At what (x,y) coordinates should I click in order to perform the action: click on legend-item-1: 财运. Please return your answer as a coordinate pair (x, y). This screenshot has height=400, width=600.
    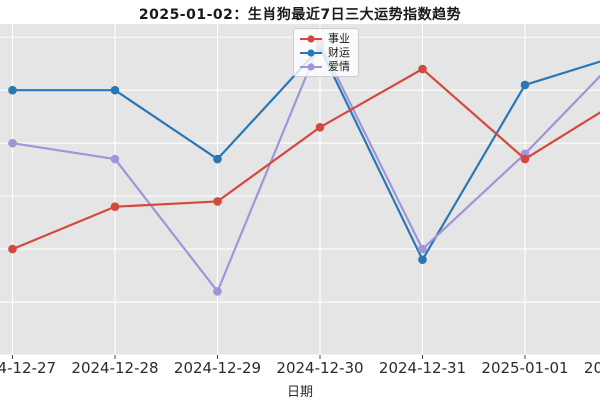
    Looking at the image, I should click on (324, 52).